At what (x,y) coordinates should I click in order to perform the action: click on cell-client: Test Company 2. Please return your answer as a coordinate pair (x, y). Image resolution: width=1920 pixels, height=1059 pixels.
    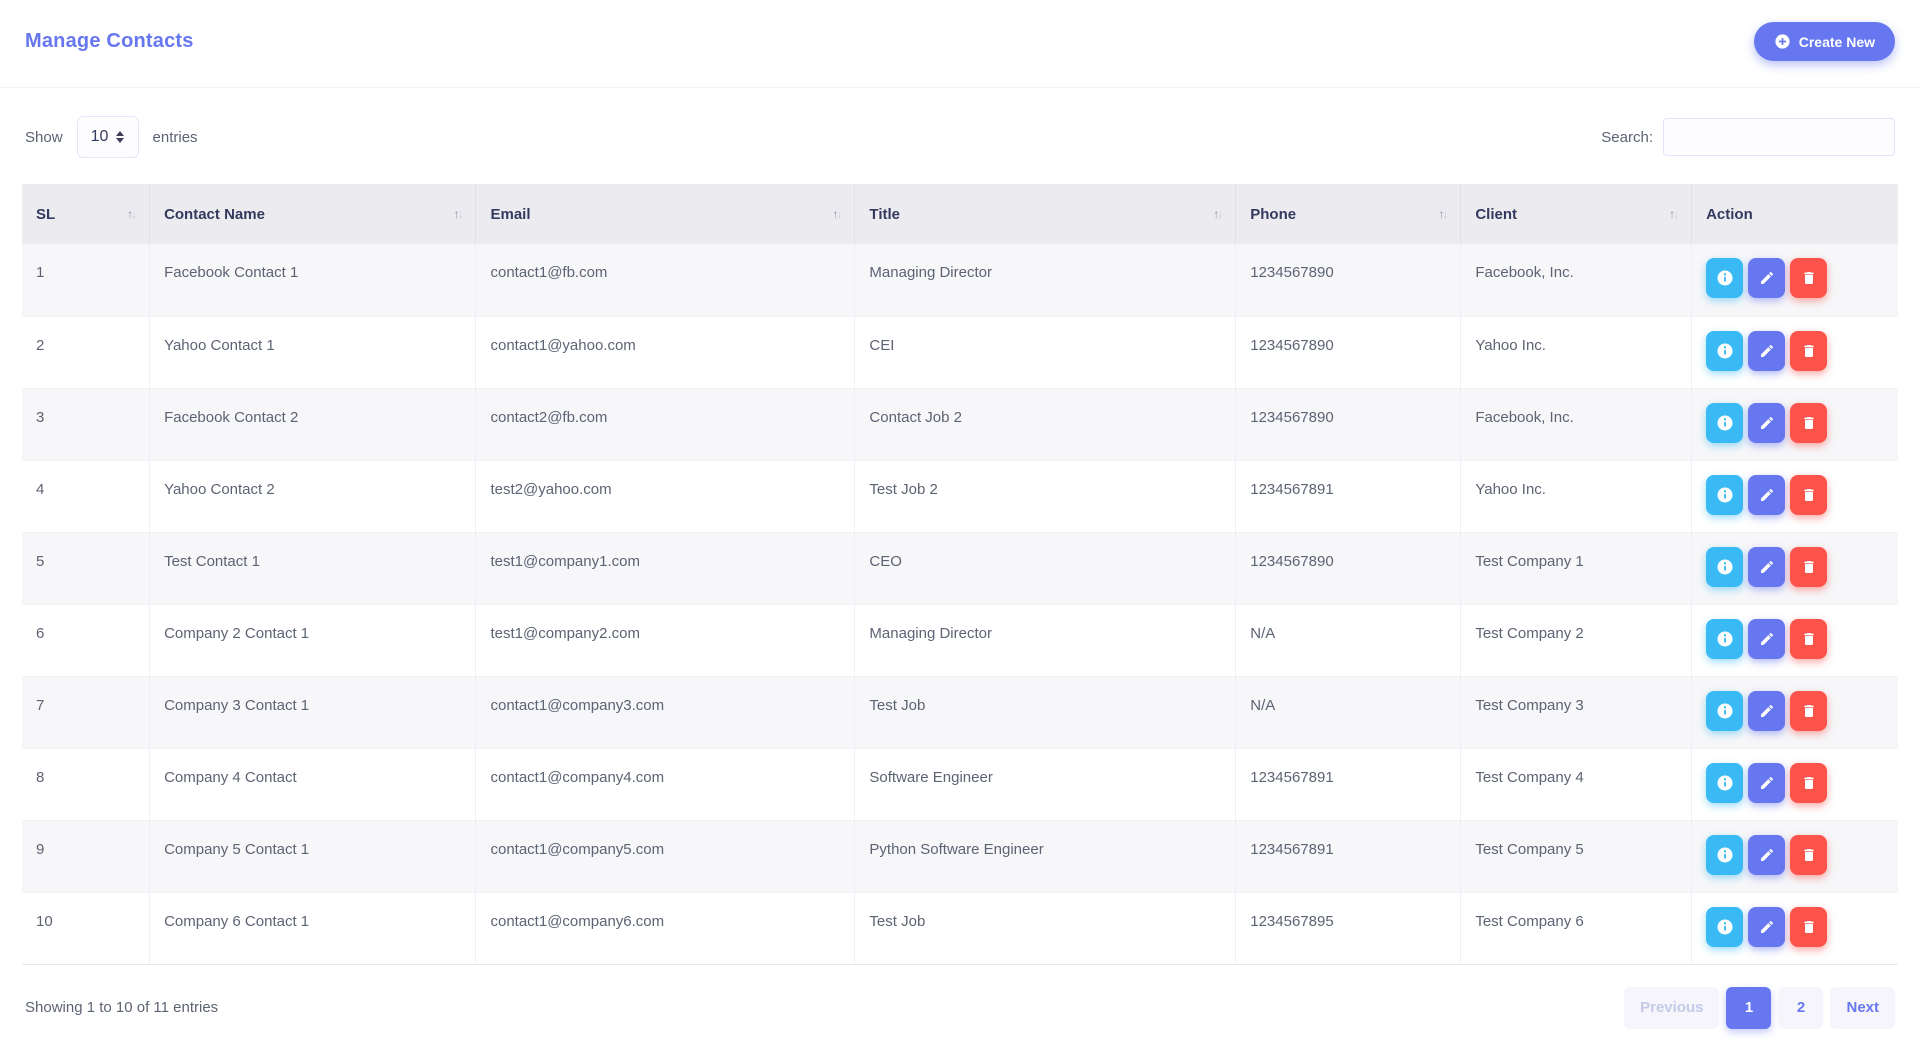
    Looking at the image, I should click on (1576, 639).